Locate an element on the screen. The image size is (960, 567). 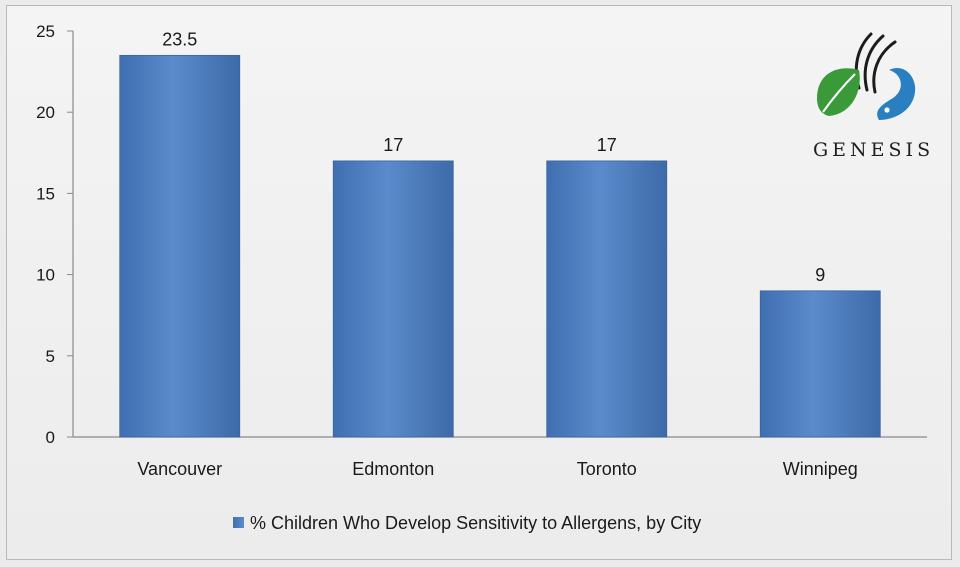
swoosh-lines-icon is located at coordinates (875, 63).